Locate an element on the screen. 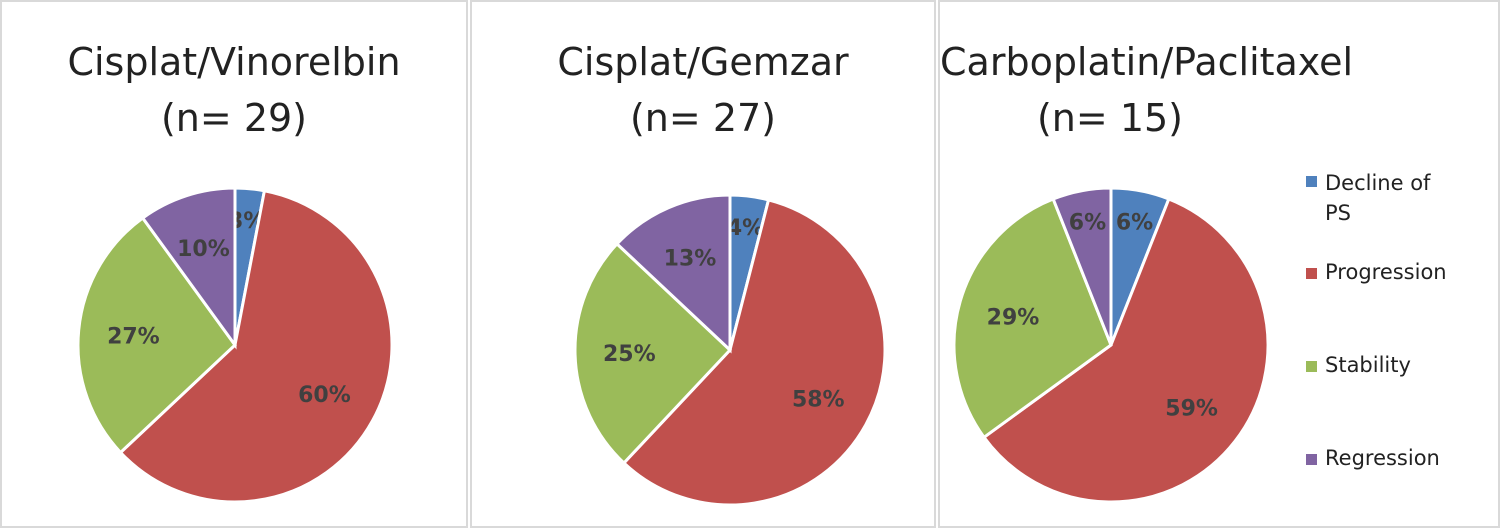 This screenshot has height=532, width=1500. chart-subtitle: (n= 27) is located at coordinates (702, 118).